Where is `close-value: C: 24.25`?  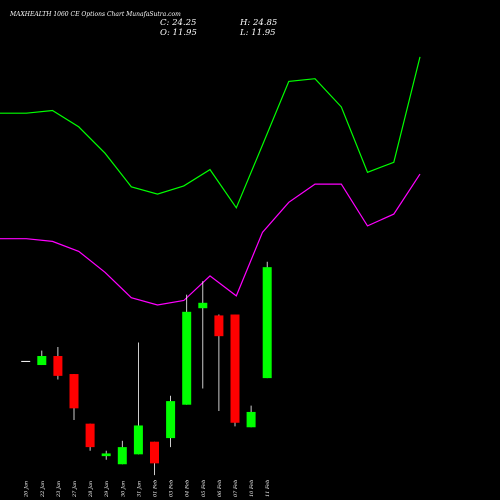 close-value: C: 24.25 is located at coordinates (178, 23).